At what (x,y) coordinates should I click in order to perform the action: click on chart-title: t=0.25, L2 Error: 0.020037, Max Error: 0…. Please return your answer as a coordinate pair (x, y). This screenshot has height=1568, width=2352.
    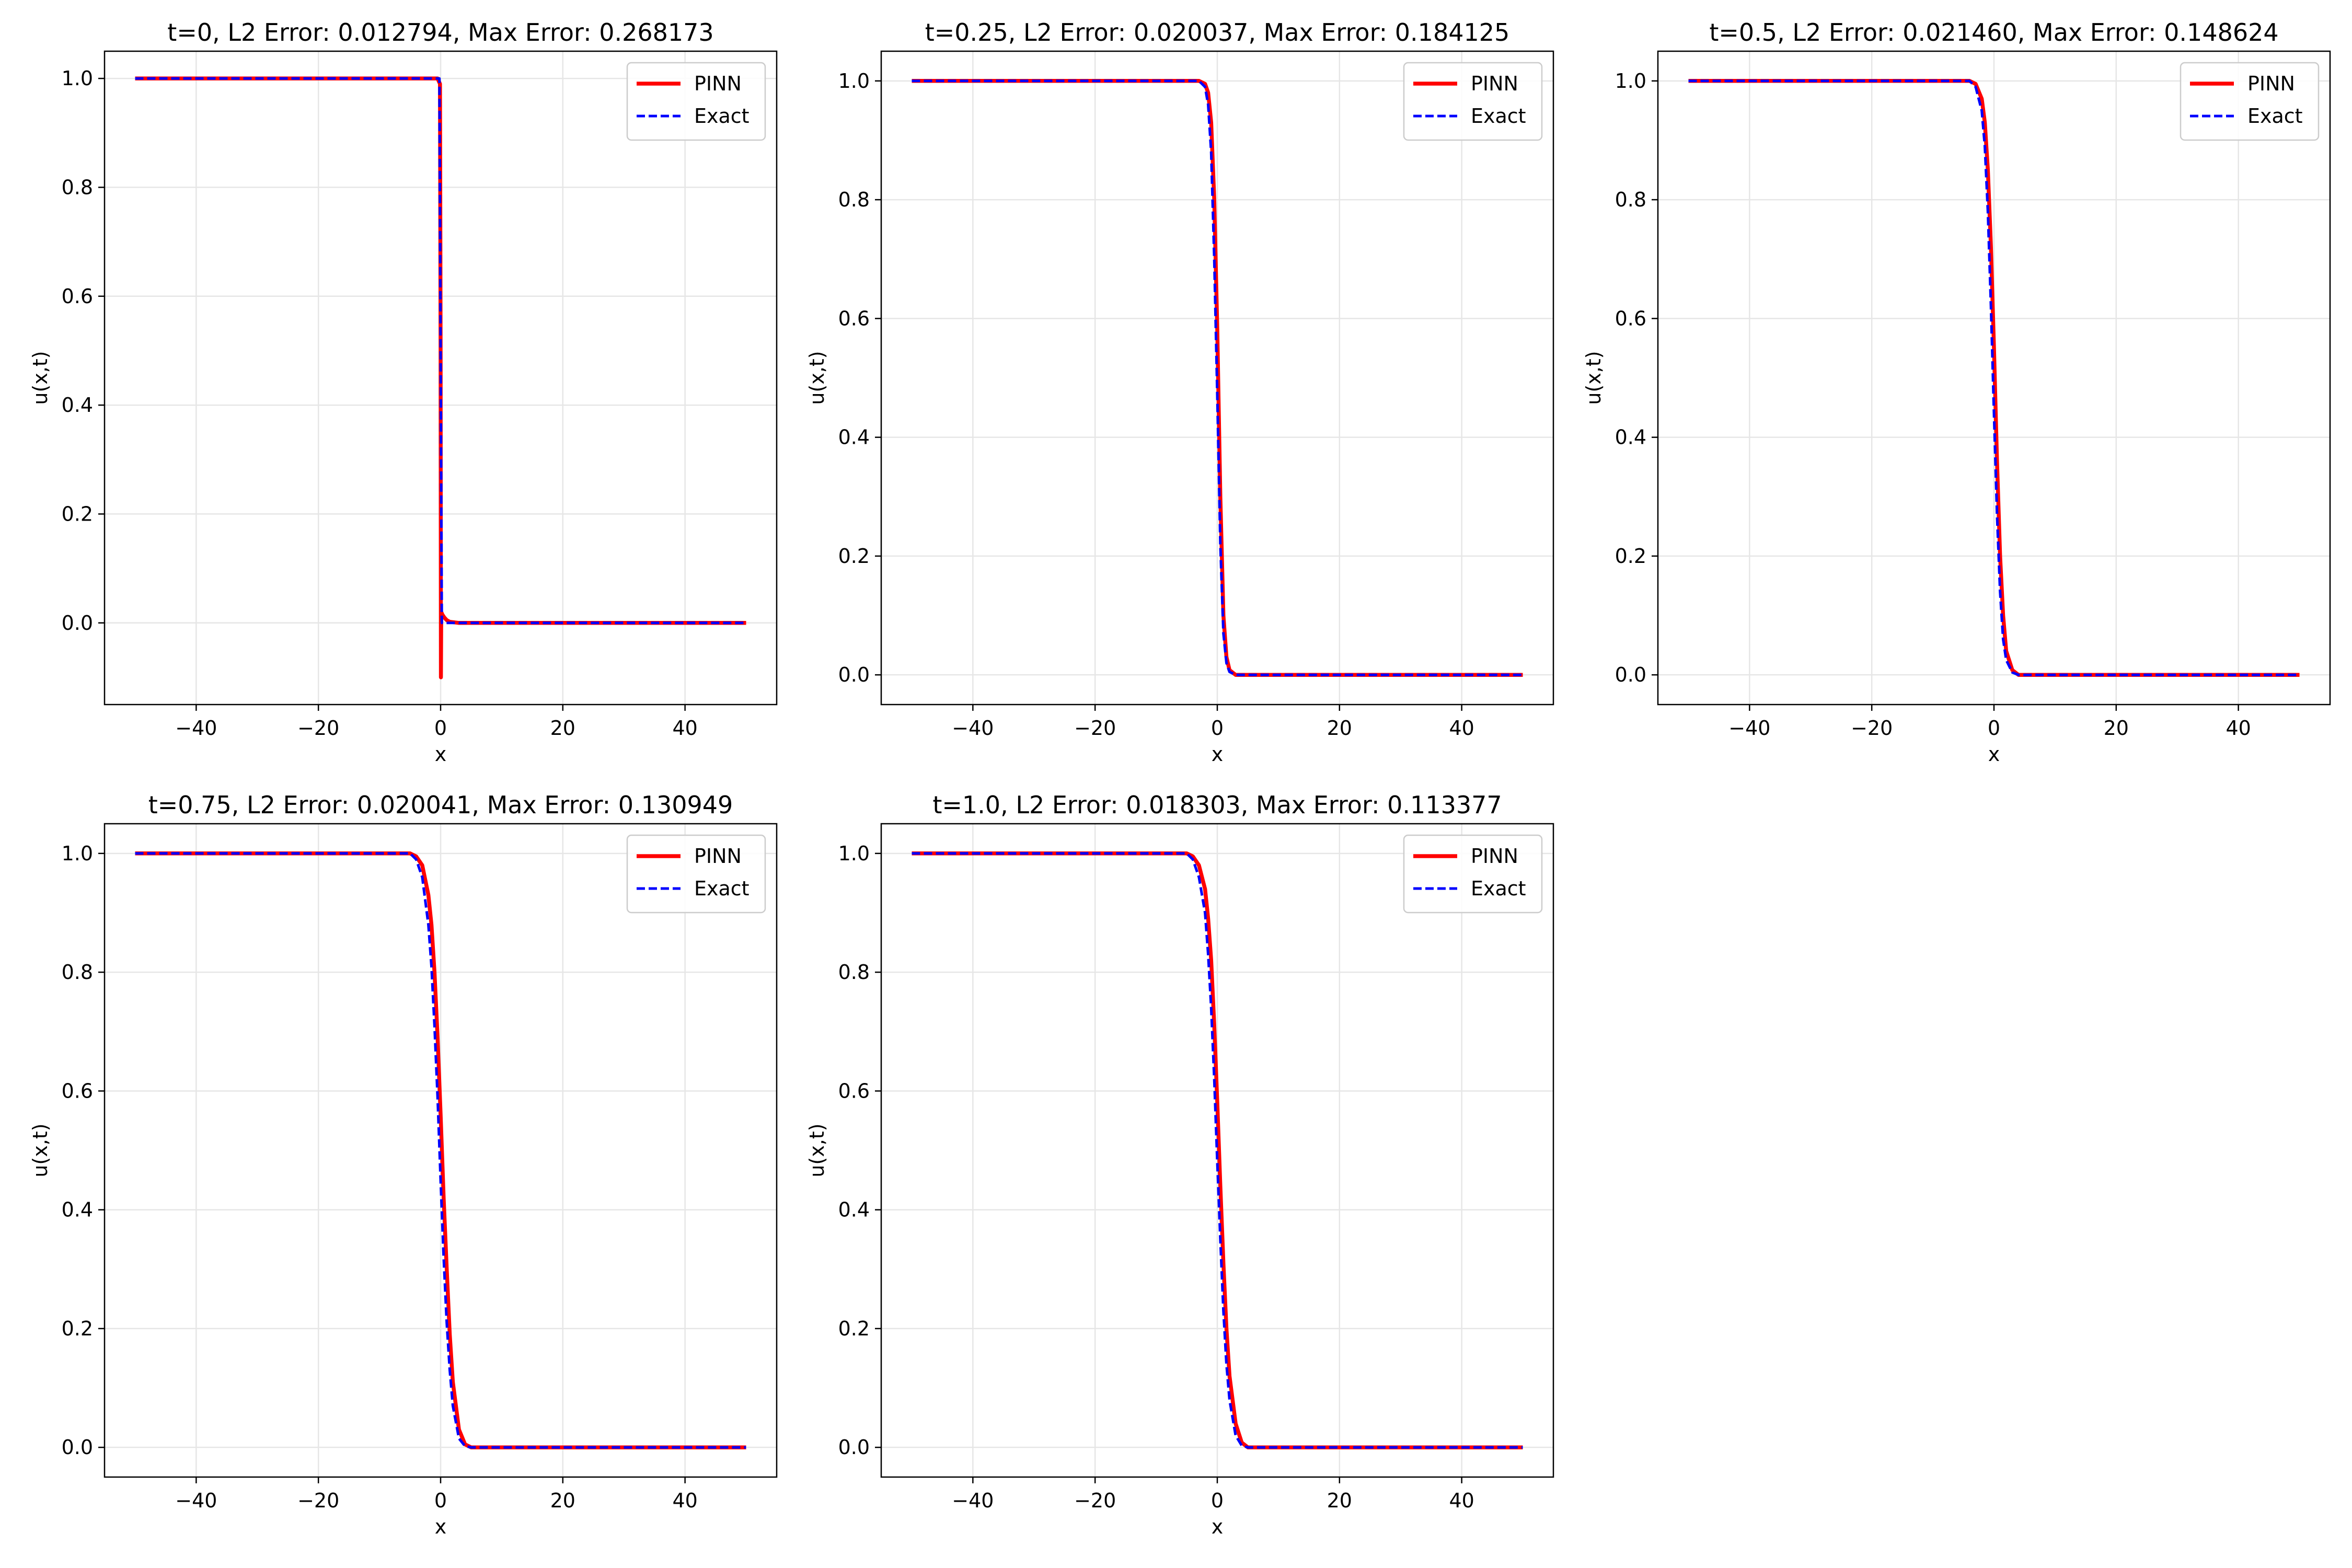
    Looking at the image, I should click on (1217, 32).